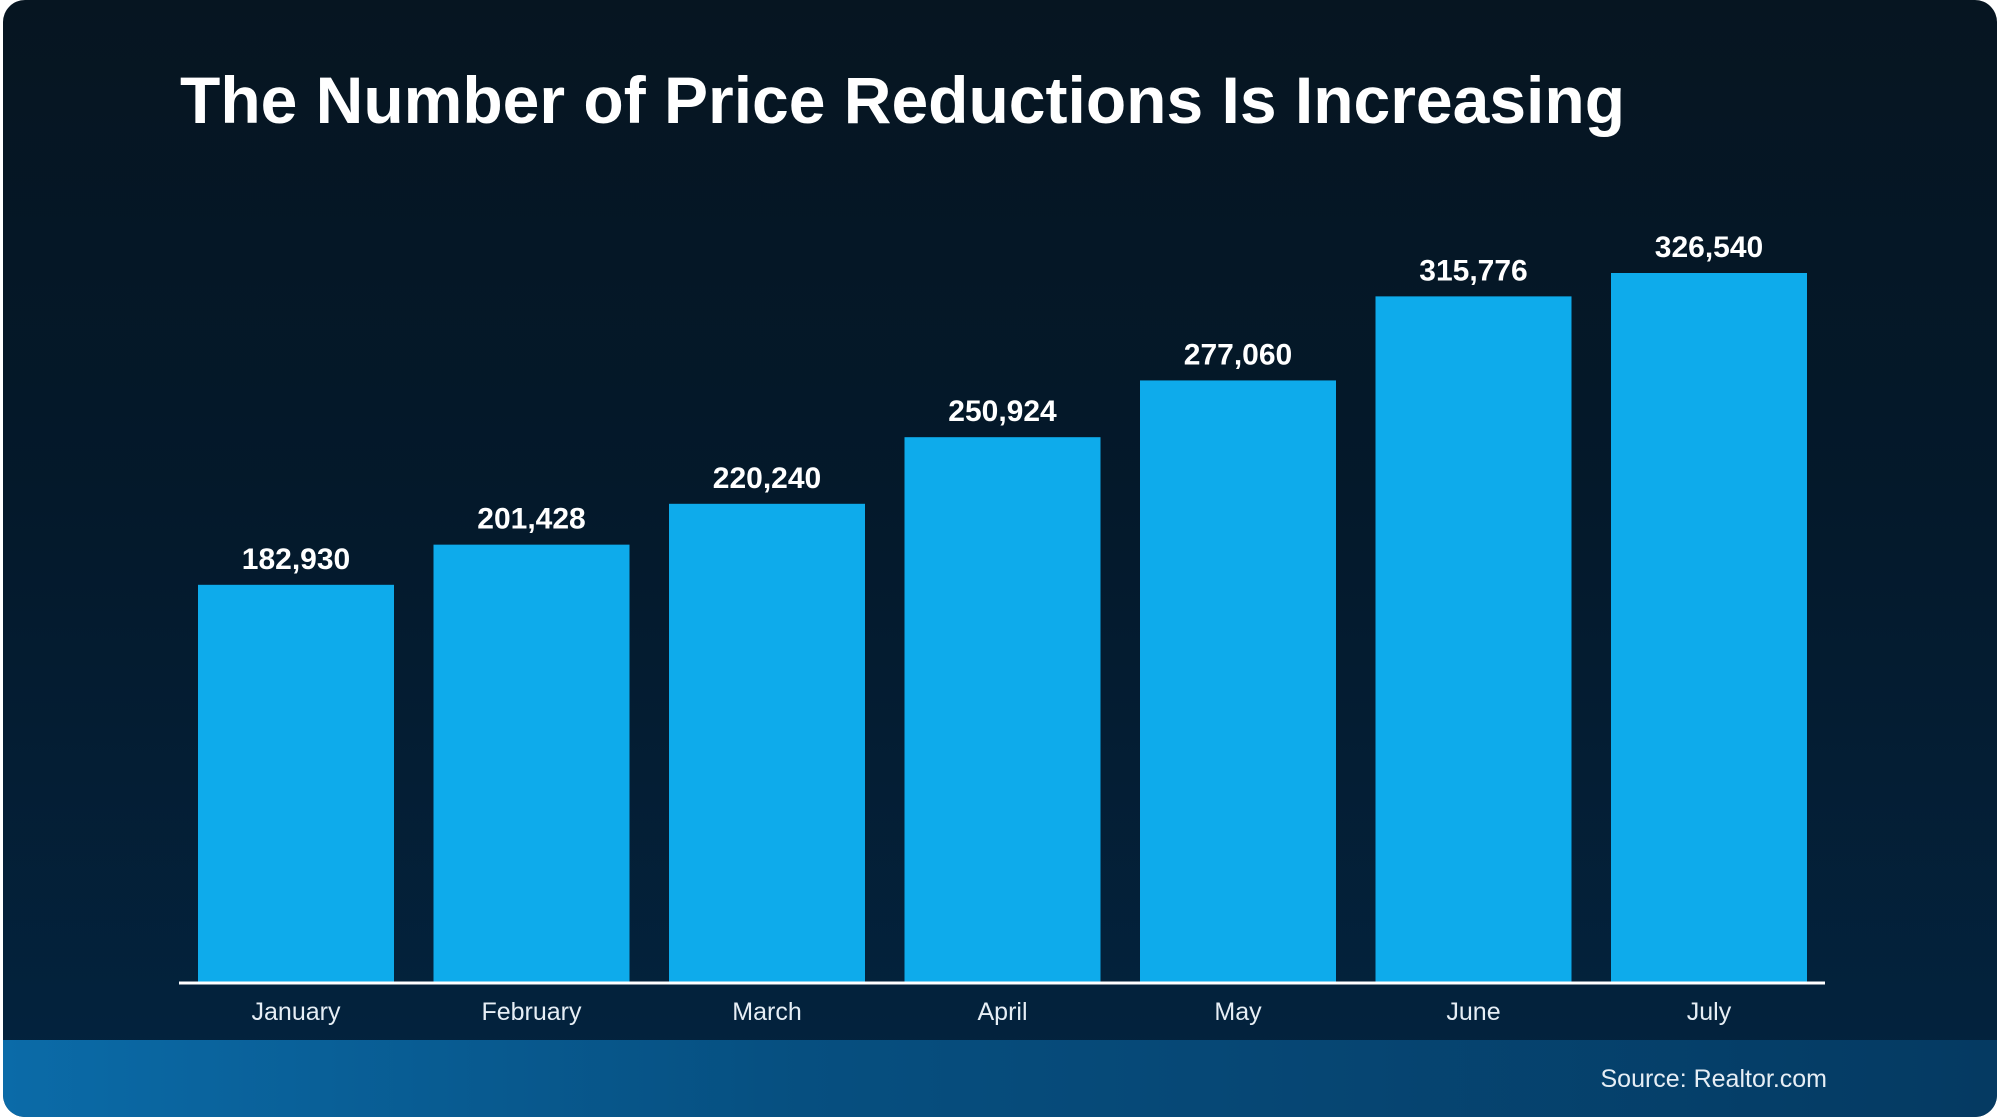 The image size is (2000, 1117). What do you see at coordinates (766, 1012) in the screenshot?
I see `x-tick-label: March` at bounding box center [766, 1012].